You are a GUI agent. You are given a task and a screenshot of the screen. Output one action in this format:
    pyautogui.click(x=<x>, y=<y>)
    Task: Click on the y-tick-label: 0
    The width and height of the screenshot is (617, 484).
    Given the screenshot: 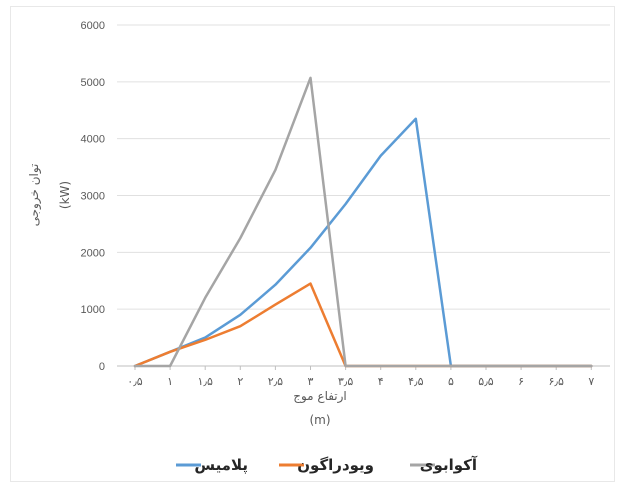 What is the action you would take?
    pyautogui.click(x=102, y=367)
    